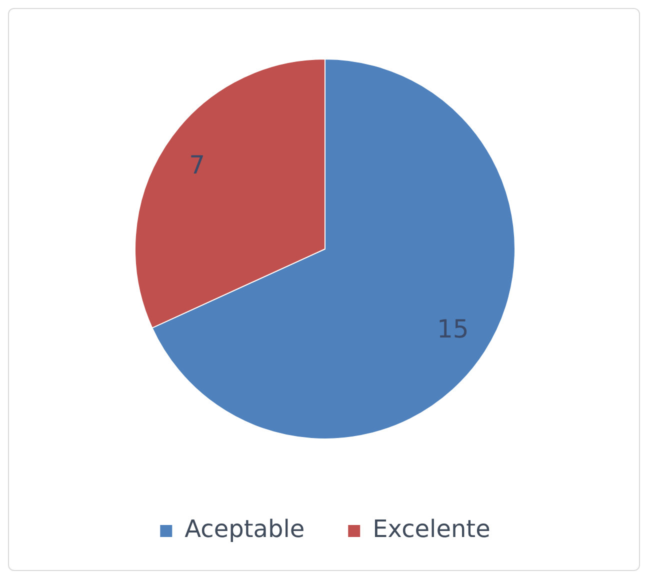 Image resolution: width=650 pixels, height=581 pixels. Describe the element at coordinates (452, 329) in the screenshot. I see `data-label: 15` at that location.